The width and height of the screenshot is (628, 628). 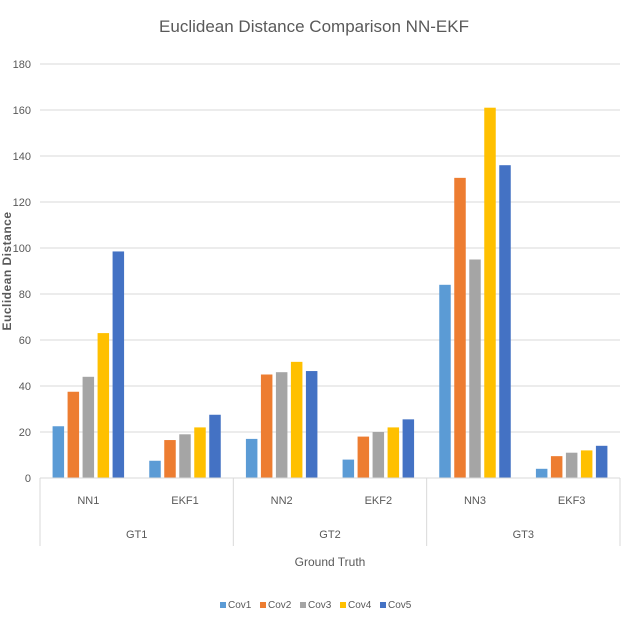 I want to click on bar-cov1-nn3, so click(x=445, y=381).